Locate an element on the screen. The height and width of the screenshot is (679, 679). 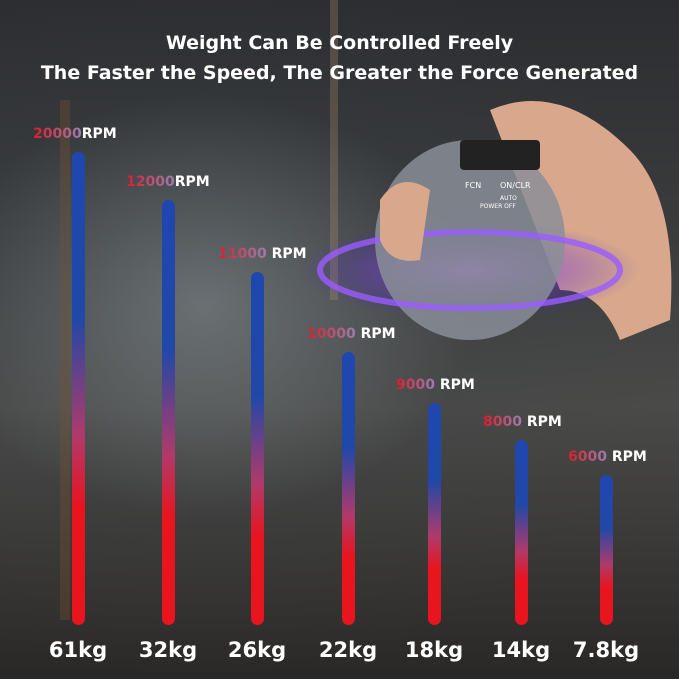
rpm-label: 12000RPM is located at coordinates (168, 182).